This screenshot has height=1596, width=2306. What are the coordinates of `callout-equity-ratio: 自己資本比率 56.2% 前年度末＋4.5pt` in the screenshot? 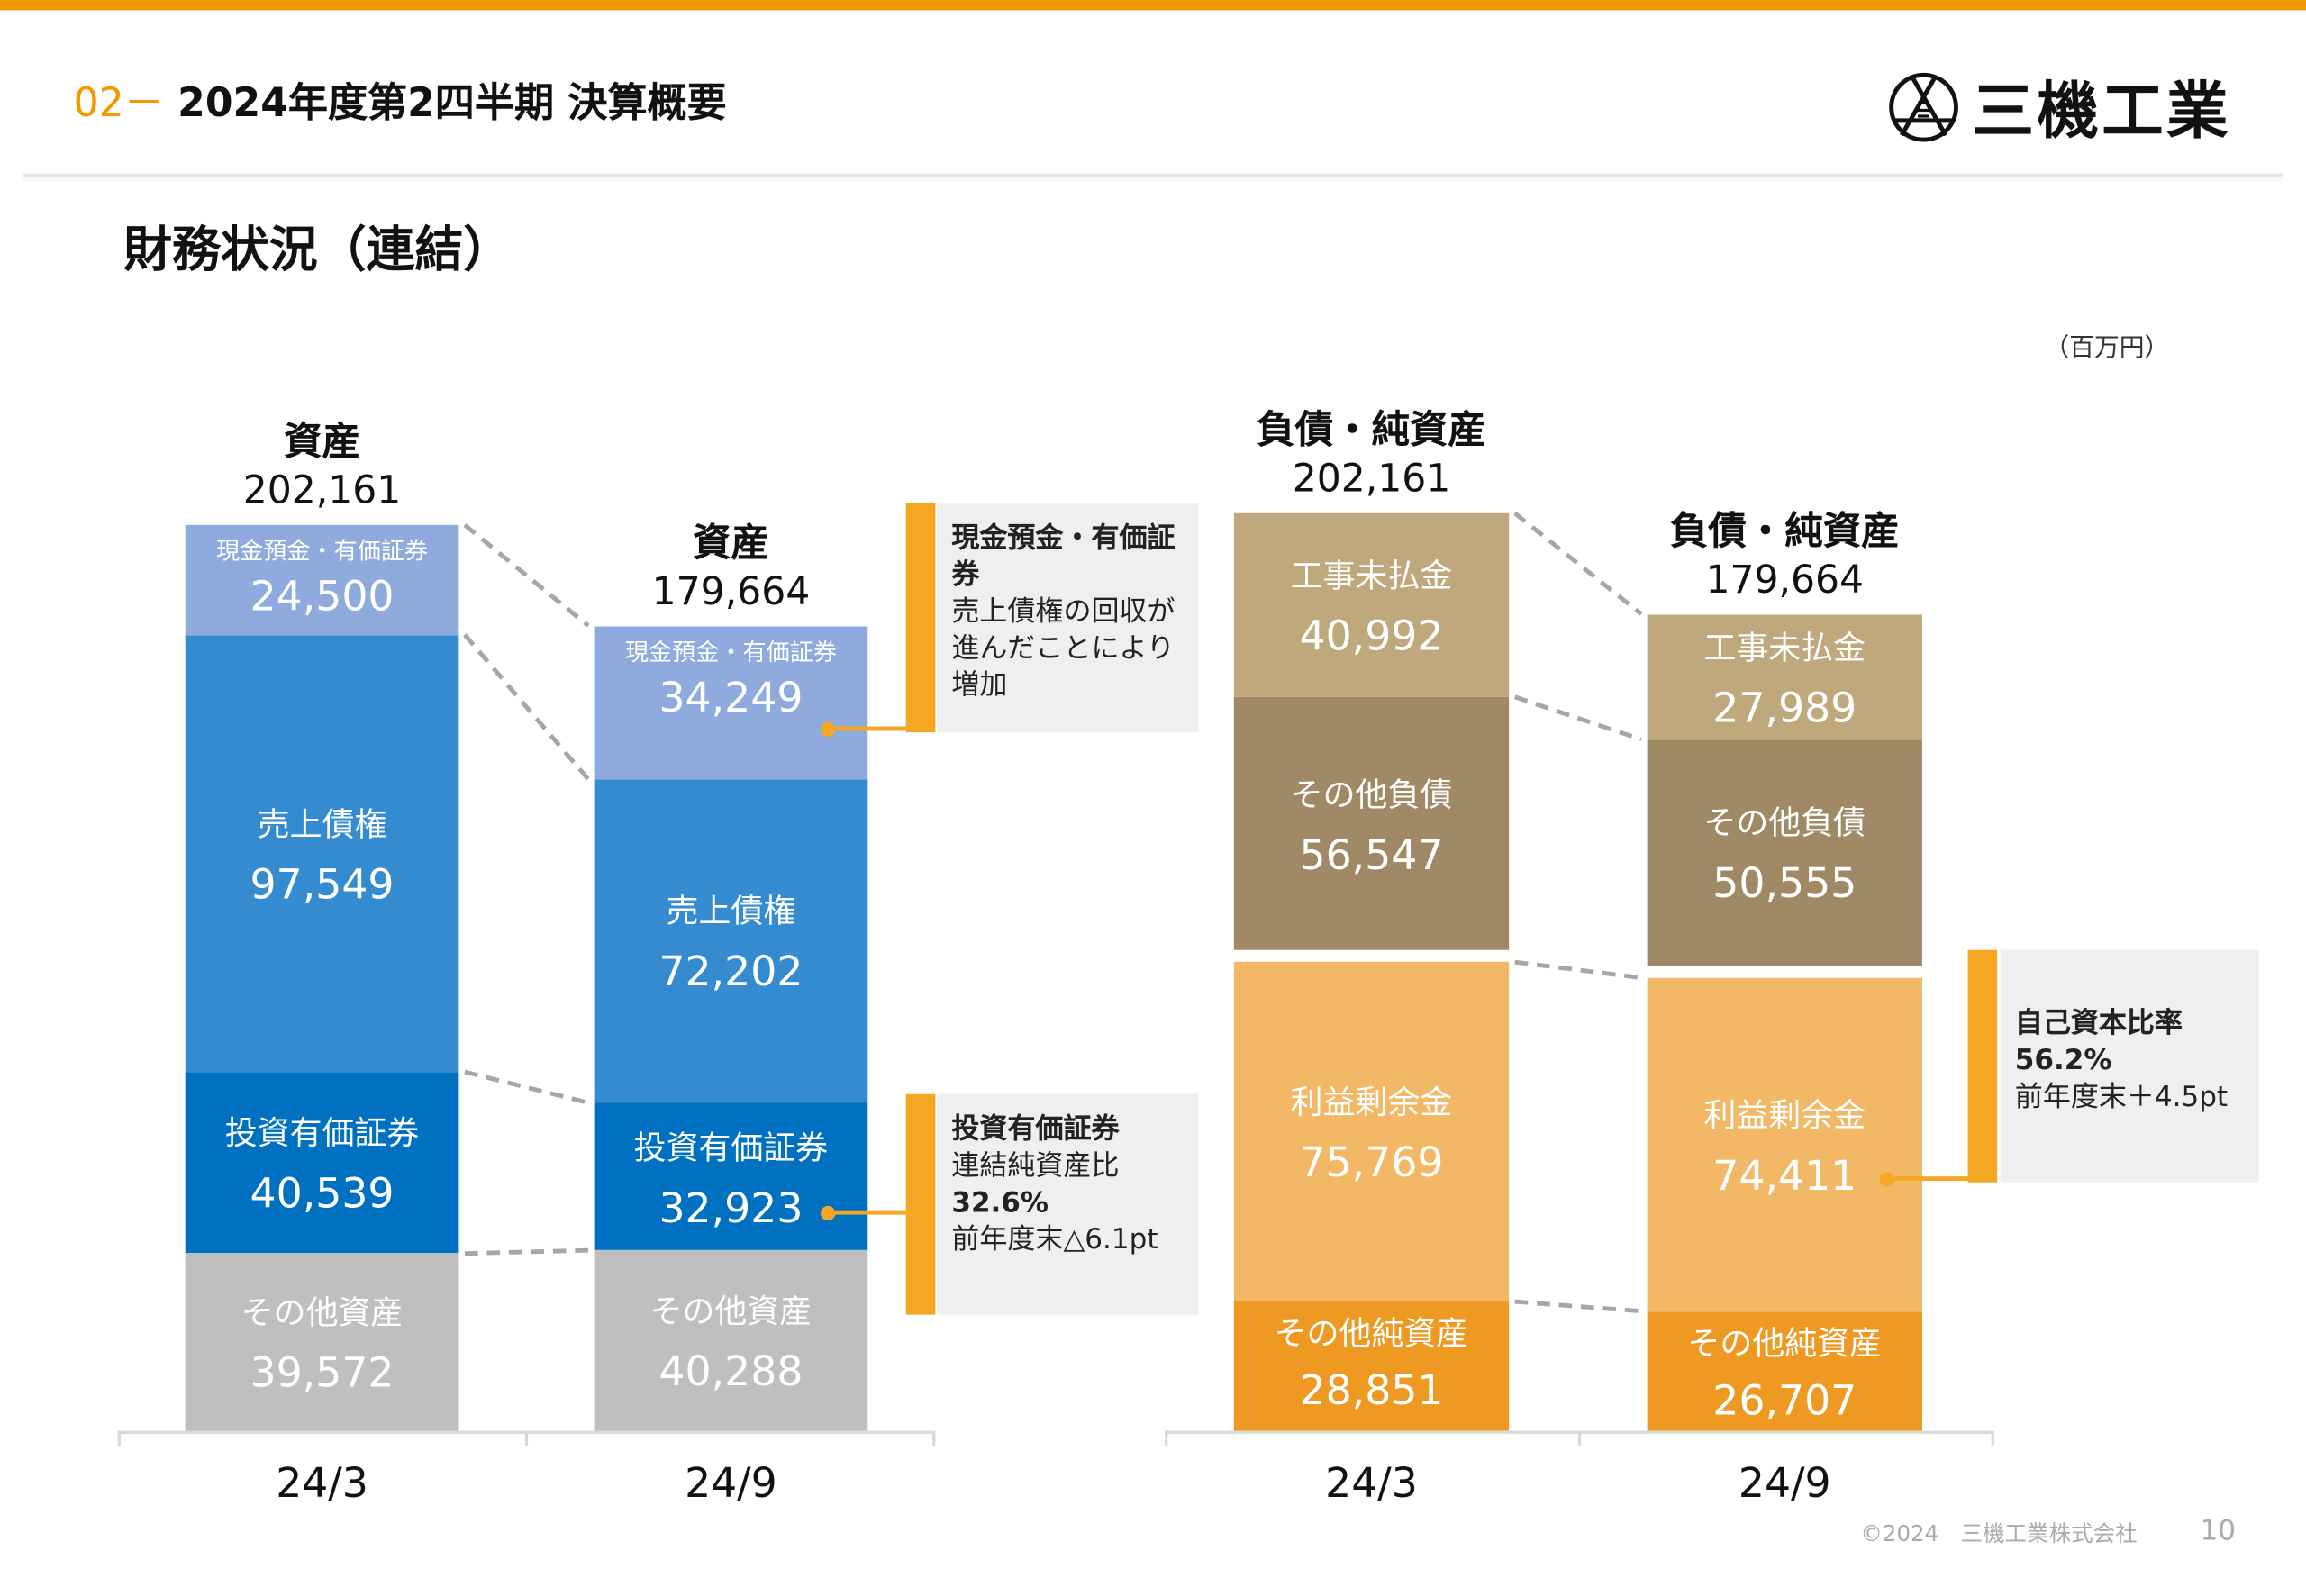 It's located at (2129, 1066).